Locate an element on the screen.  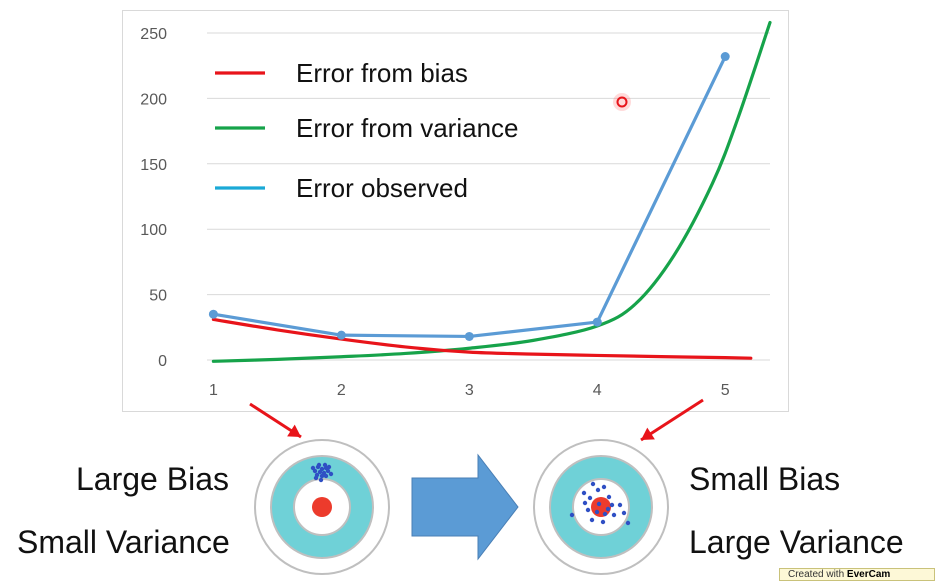
legend-label: Error from bias is located at coordinates (382, 73).